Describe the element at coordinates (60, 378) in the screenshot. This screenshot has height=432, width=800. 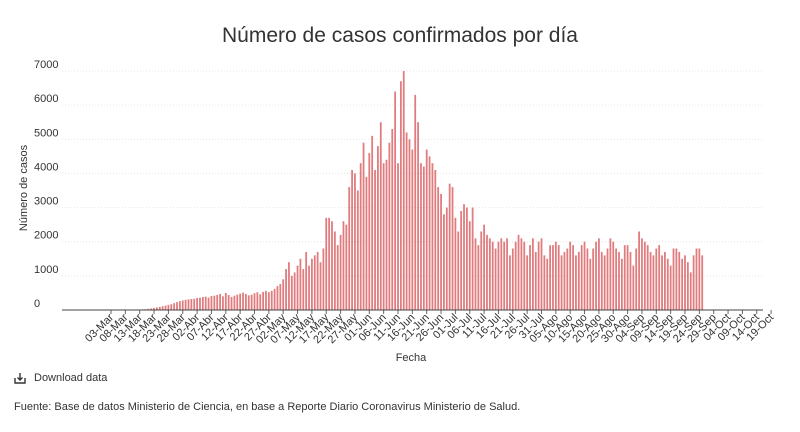
I see `download-data-button: Download data` at that location.